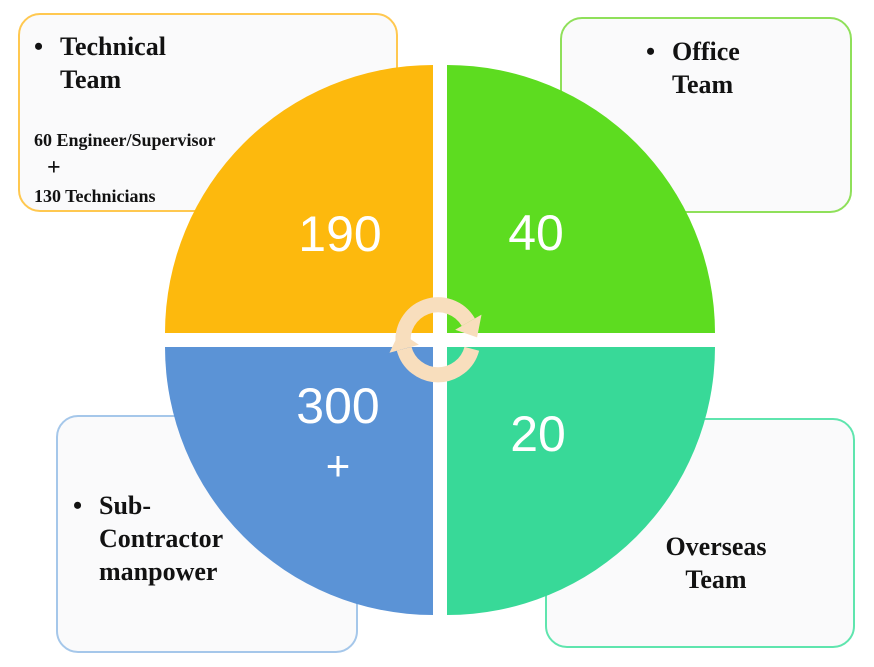 This screenshot has height=667, width=874. What do you see at coordinates (706, 51) in the screenshot?
I see `title-line: Office` at bounding box center [706, 51].